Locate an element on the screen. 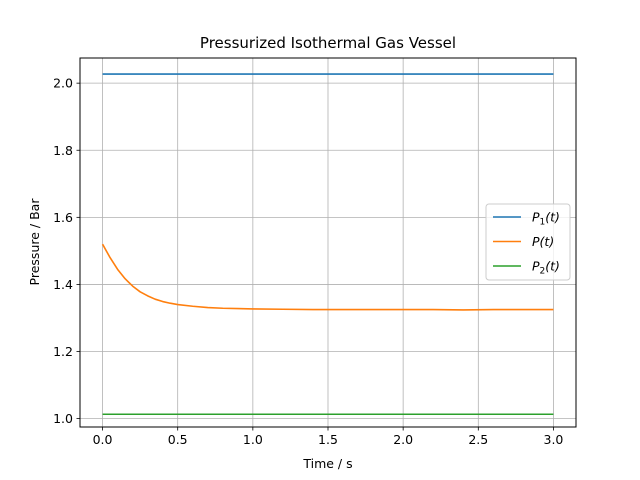 This screenshot has width=640, height=480. x-tick-label: 1.5 is located at coordinates (328, 439).